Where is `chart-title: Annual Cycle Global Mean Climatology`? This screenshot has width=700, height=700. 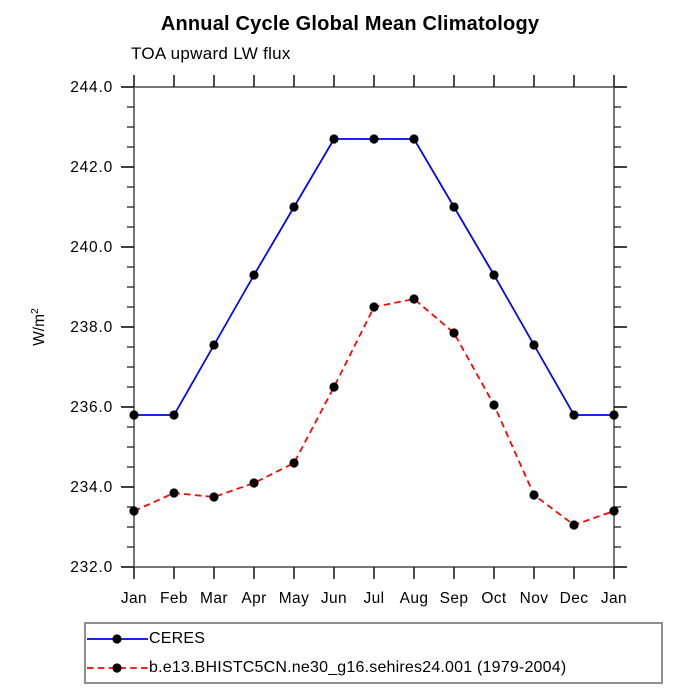
chart-title: Annual Cycle Global Mean Climatology is located at coordinates (350, 24).